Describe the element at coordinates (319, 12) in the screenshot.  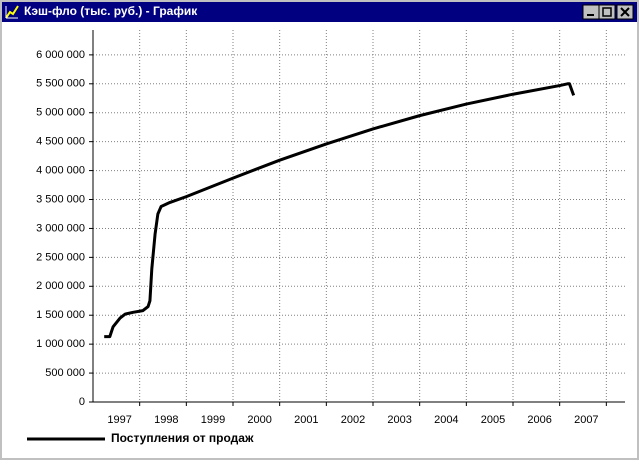
I see `title-bar` at that location.